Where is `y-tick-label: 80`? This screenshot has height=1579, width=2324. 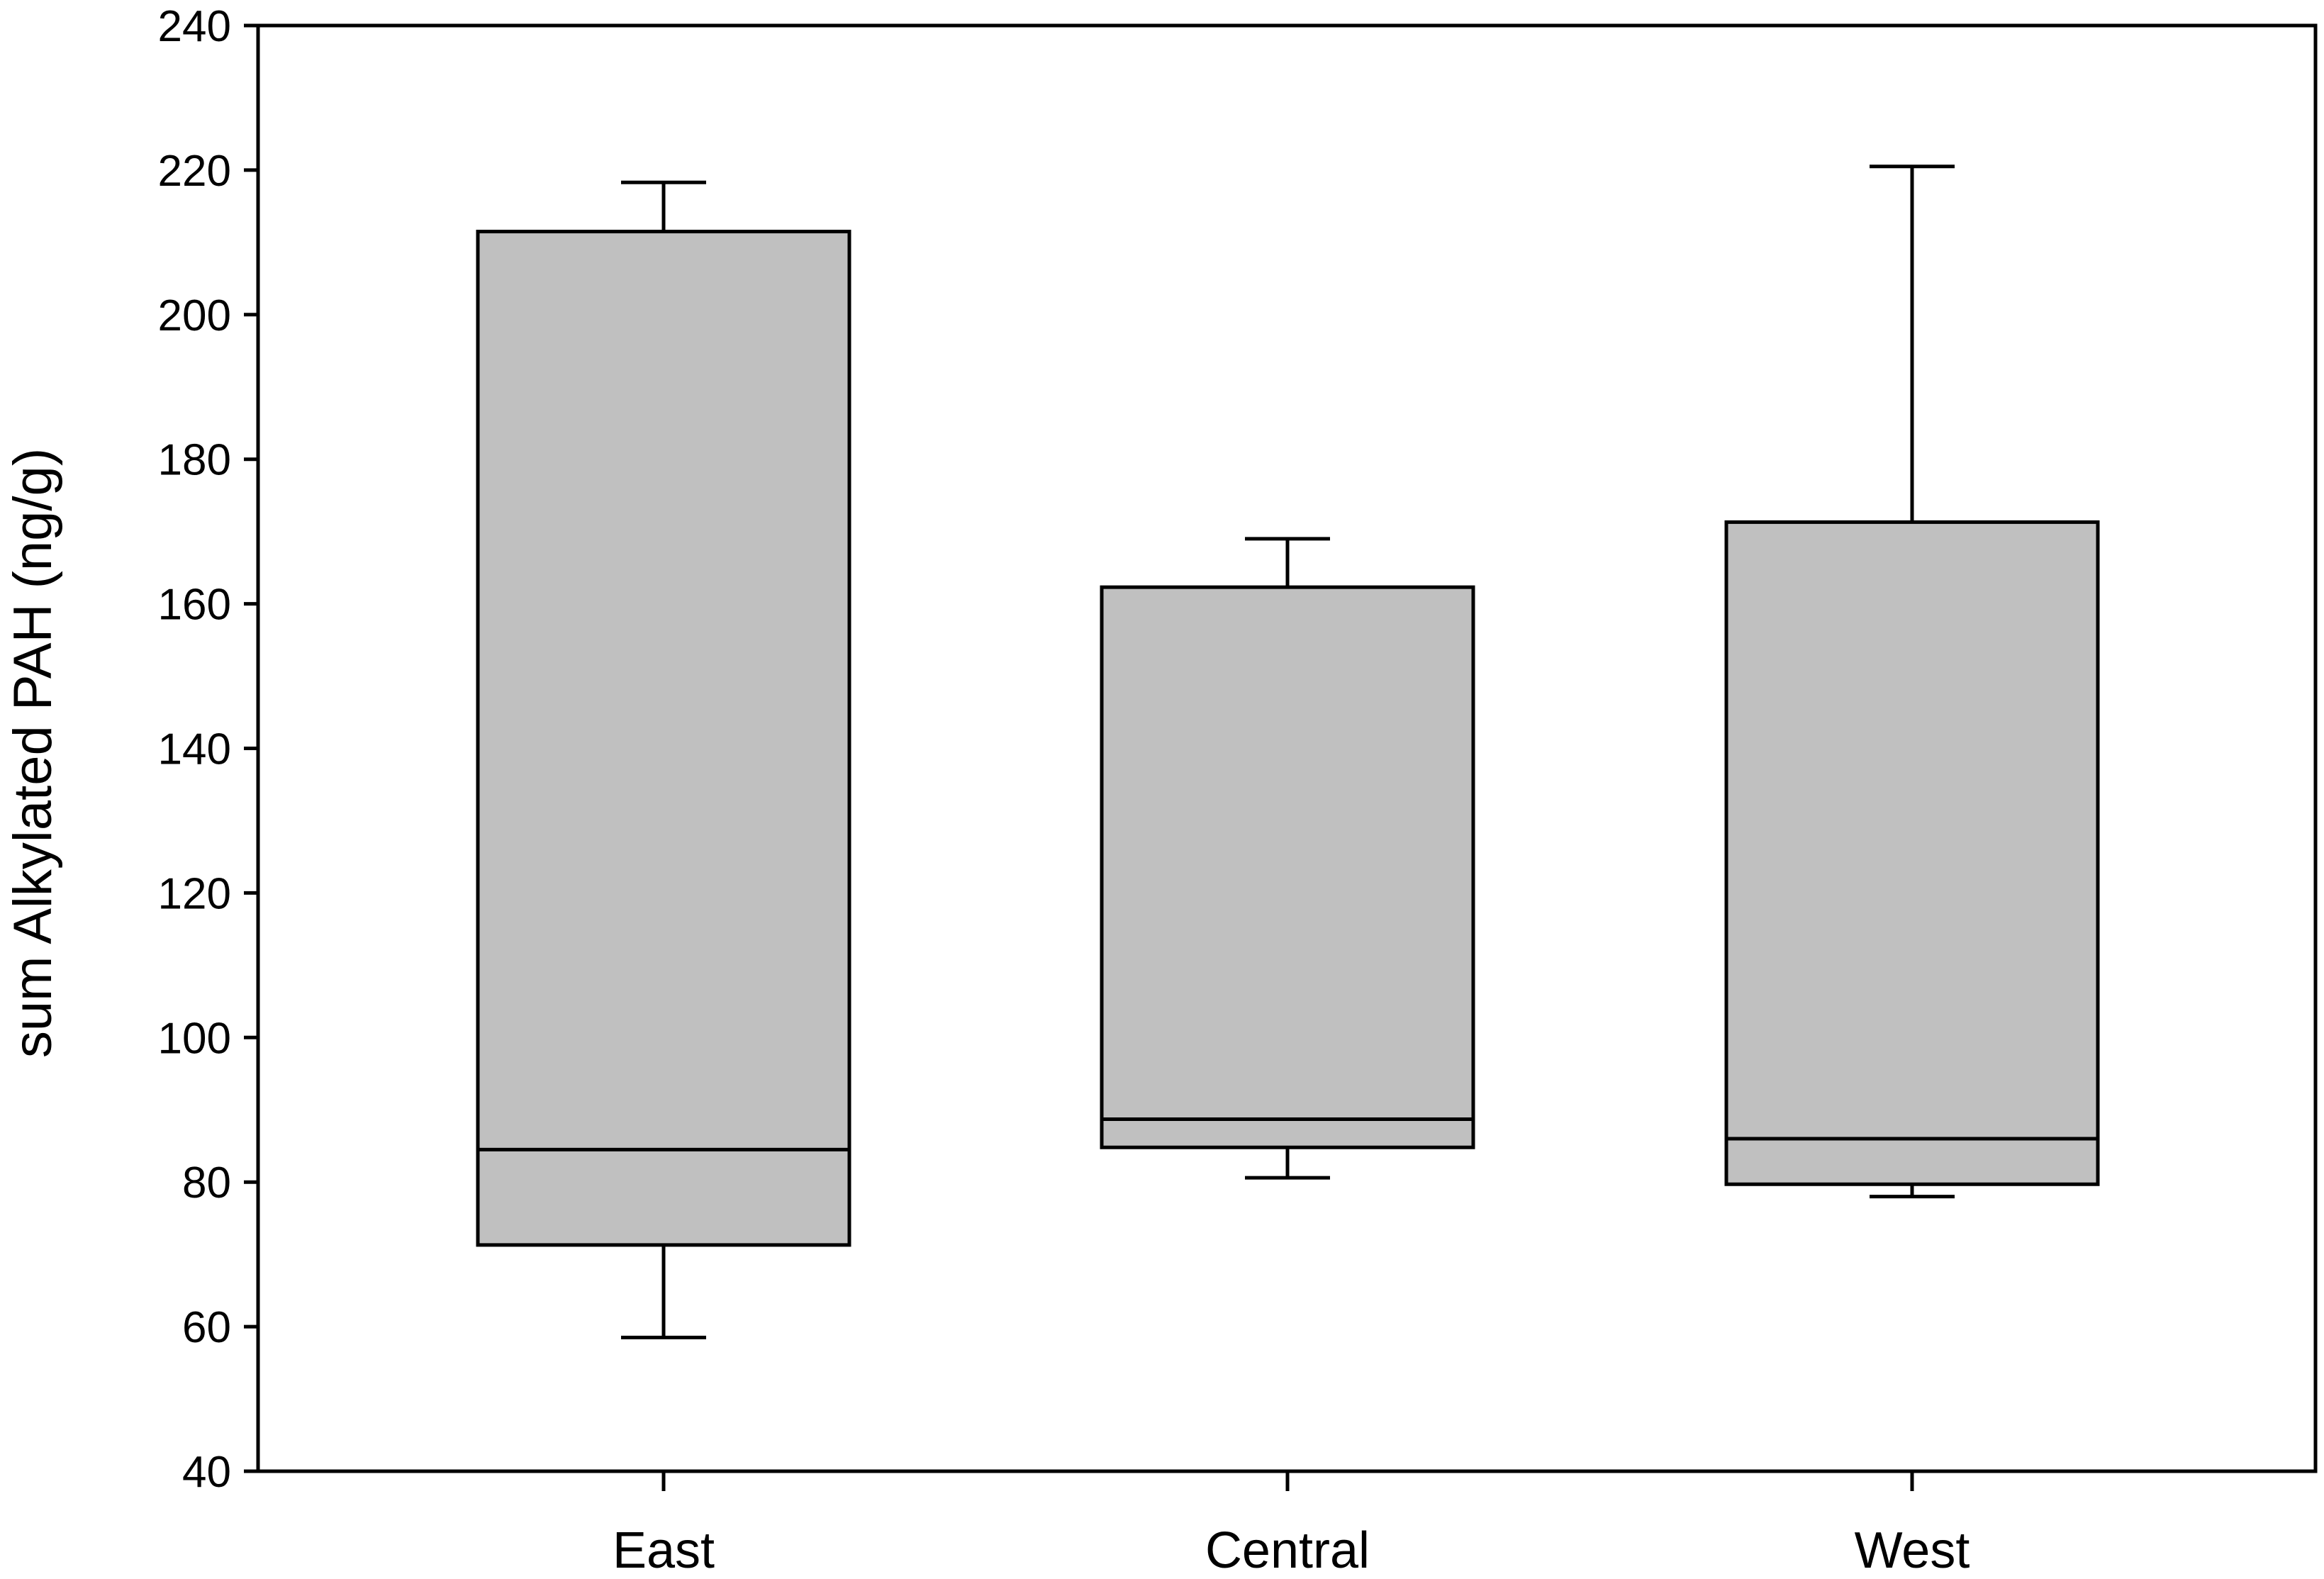 y-tick-label: 80 is located at coordinates (206, 1183).